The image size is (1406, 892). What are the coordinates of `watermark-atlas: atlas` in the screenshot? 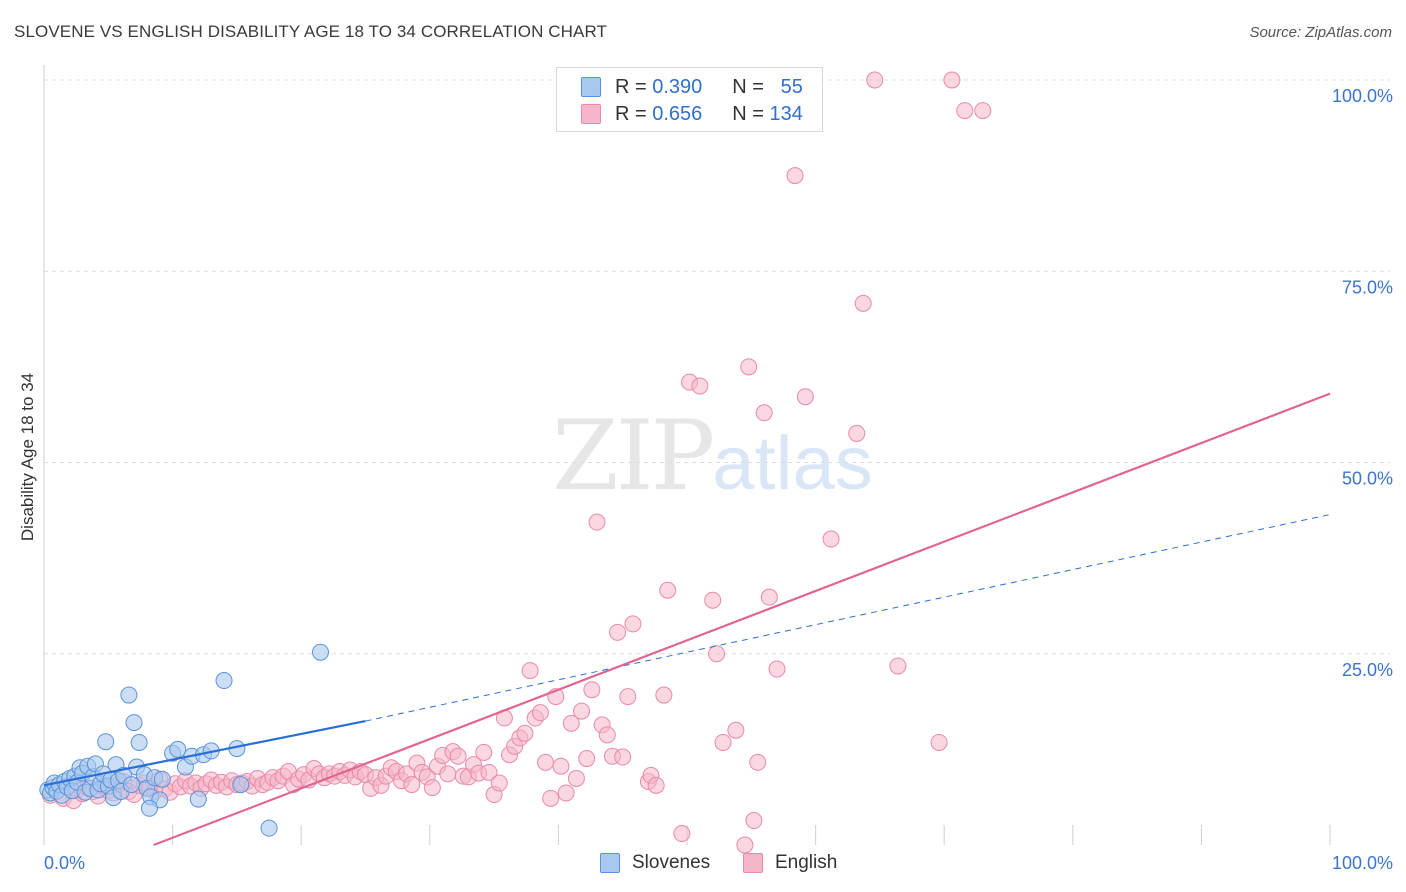 It's located at (792, 463).